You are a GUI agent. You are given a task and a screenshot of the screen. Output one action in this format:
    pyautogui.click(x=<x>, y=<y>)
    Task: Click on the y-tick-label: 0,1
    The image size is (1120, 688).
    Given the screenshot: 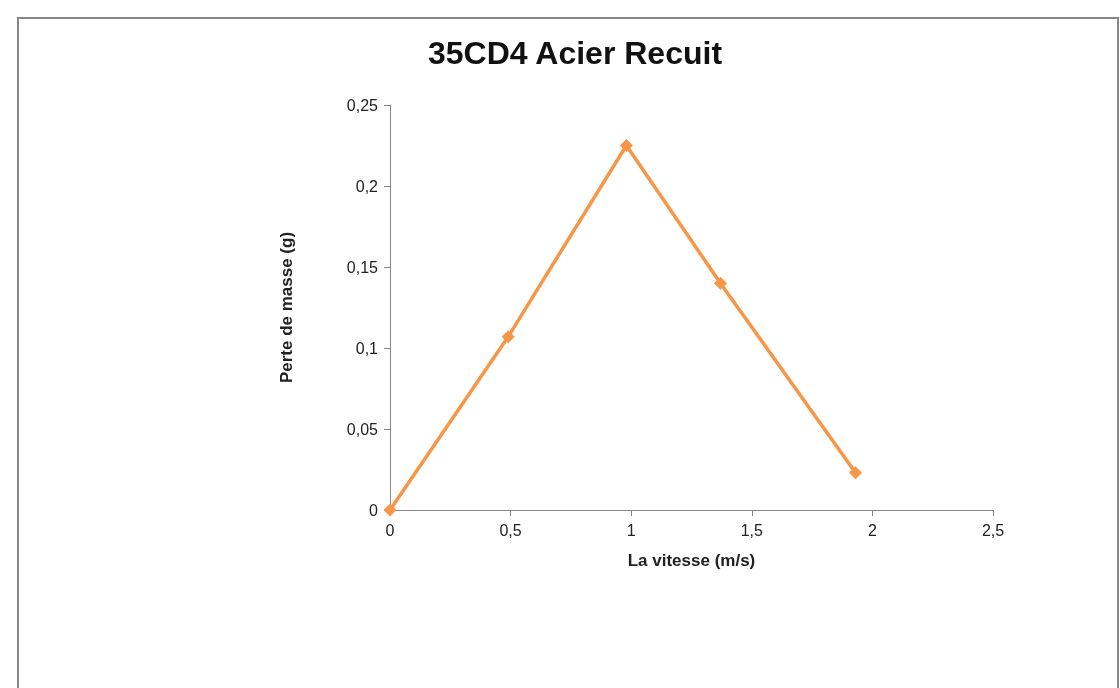 What is the action you would take?
    pyautogui.click(x=367, y=348)
    